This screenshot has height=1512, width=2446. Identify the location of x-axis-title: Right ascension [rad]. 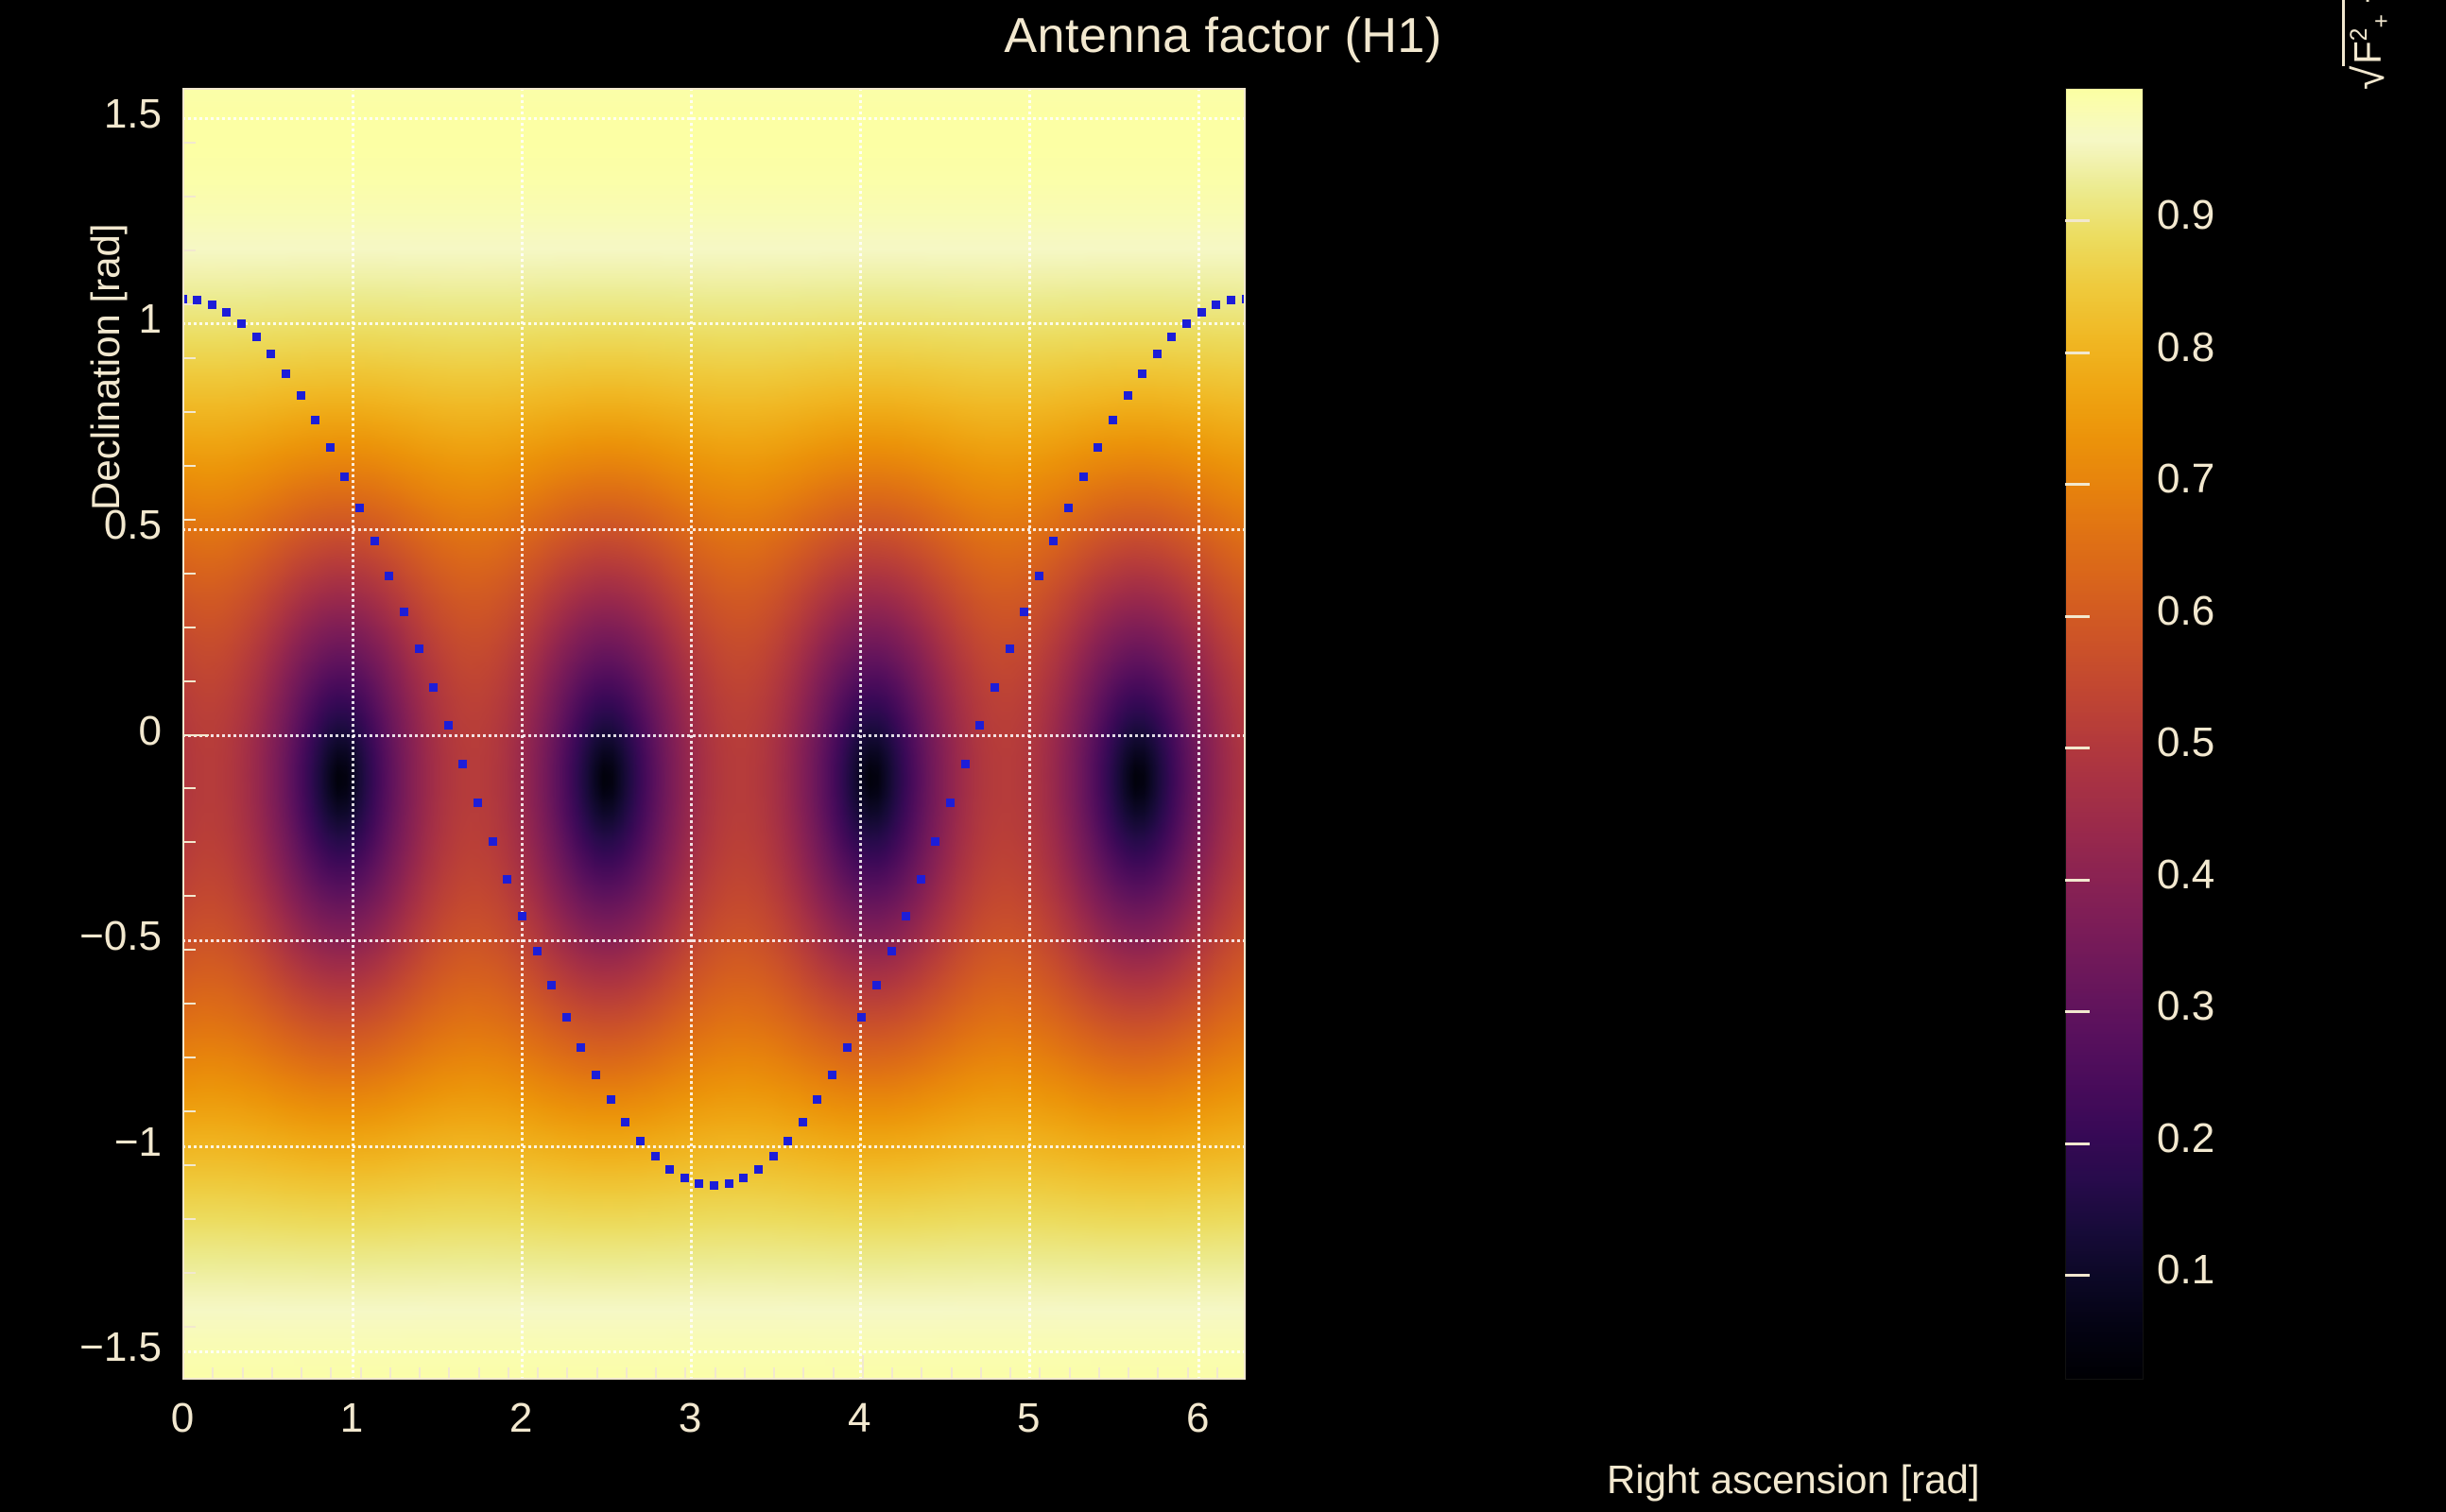
(1793, 1479).